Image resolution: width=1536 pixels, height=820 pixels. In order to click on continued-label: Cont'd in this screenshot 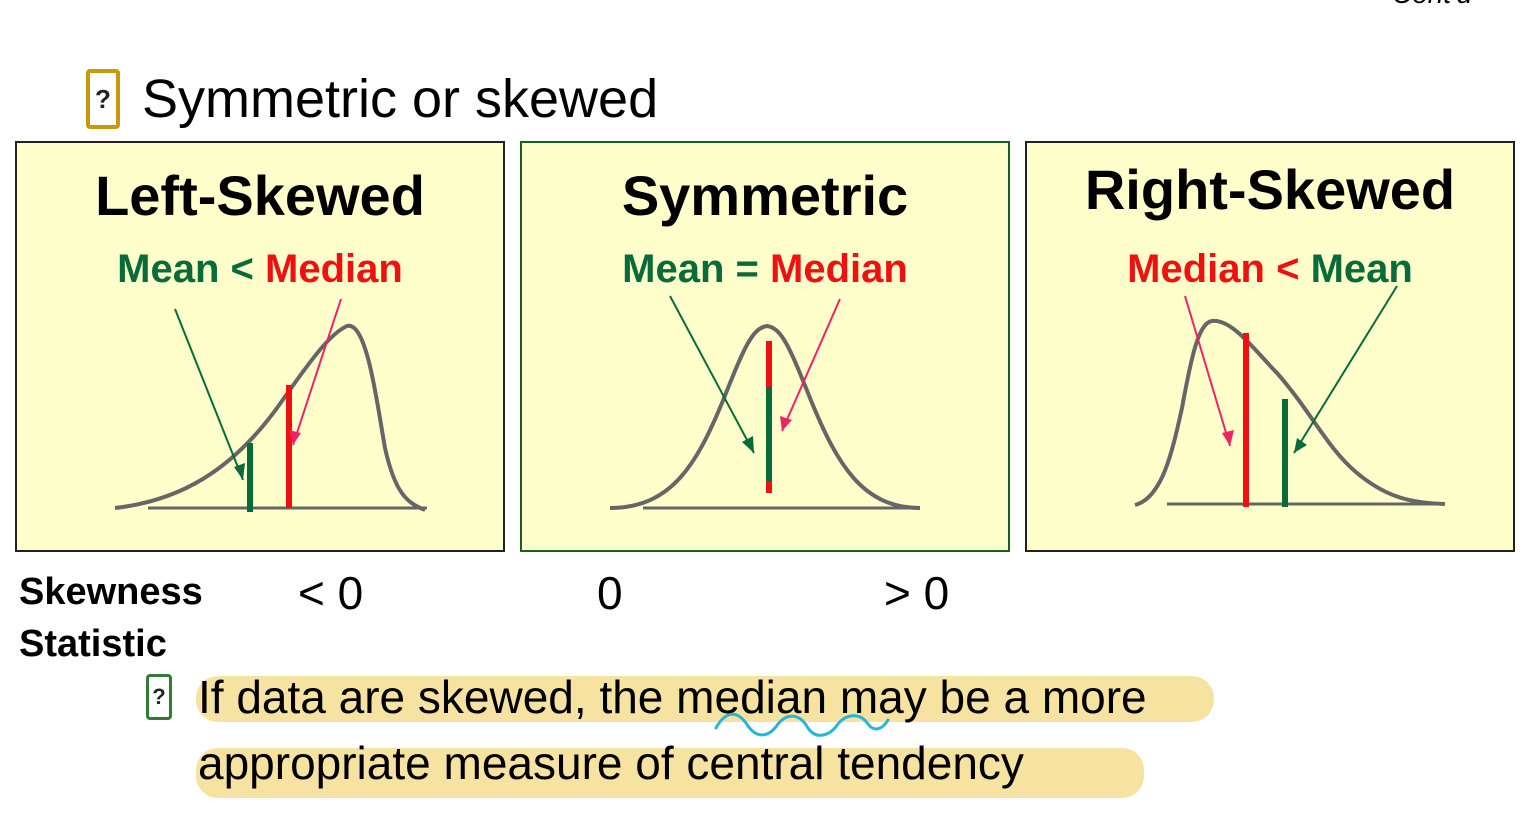, I will do `click(1432, 5)`.